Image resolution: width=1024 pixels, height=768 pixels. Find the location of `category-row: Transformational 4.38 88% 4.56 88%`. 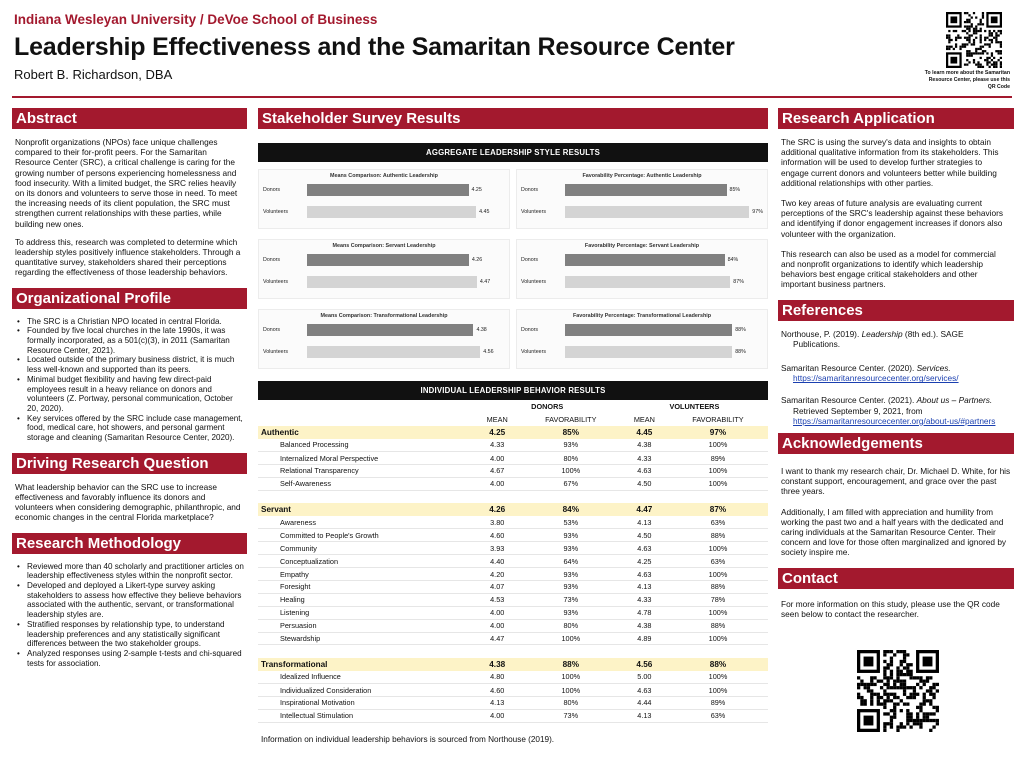

category-row: Transformational 4.38 88% 4.56 88% is located at coordinates (513, 664).